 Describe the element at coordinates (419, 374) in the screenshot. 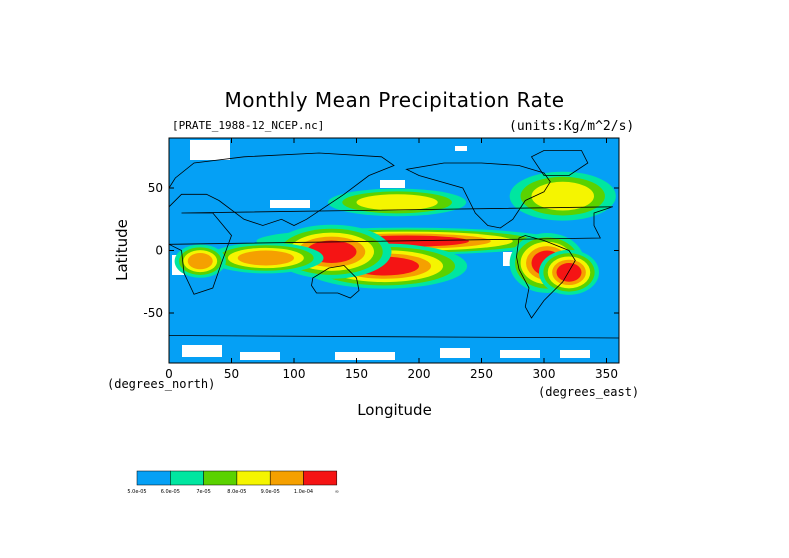

I see `x-tick-label: 200` at that location.